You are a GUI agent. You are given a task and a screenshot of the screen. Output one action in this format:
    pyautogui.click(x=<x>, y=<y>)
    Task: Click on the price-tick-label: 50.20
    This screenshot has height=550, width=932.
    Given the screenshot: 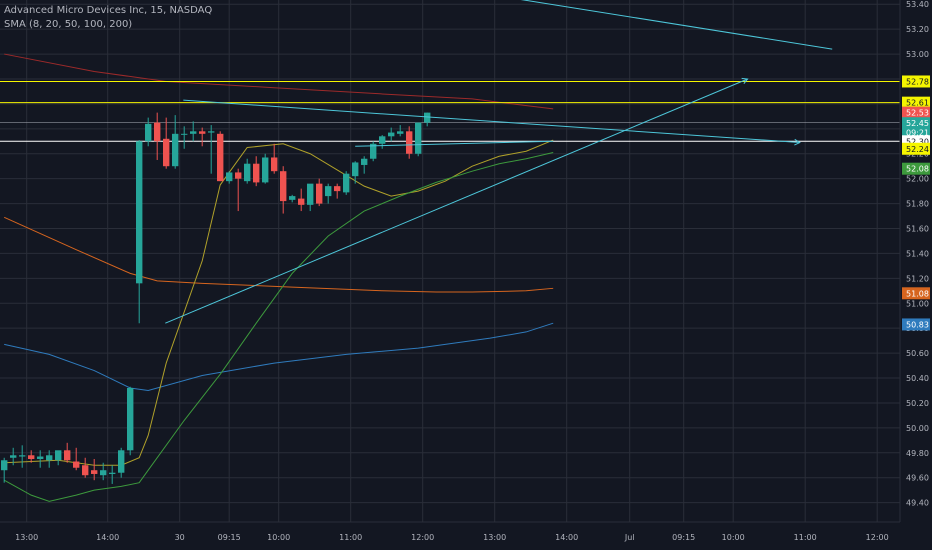 What is the action you would take?
    pyautogui.click(x=917, y=403)
    